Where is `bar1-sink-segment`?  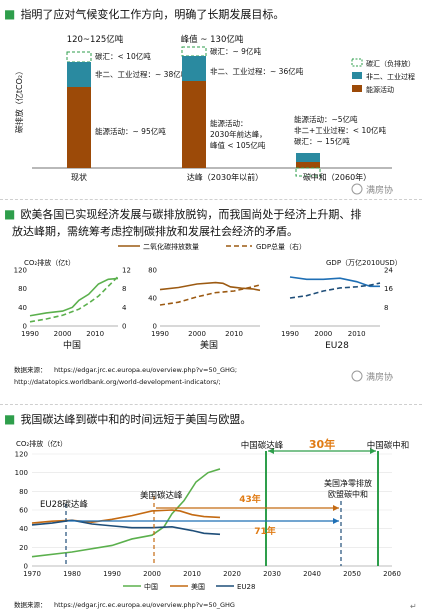
bar1-sink-segment is located at coordinates (79, 57).